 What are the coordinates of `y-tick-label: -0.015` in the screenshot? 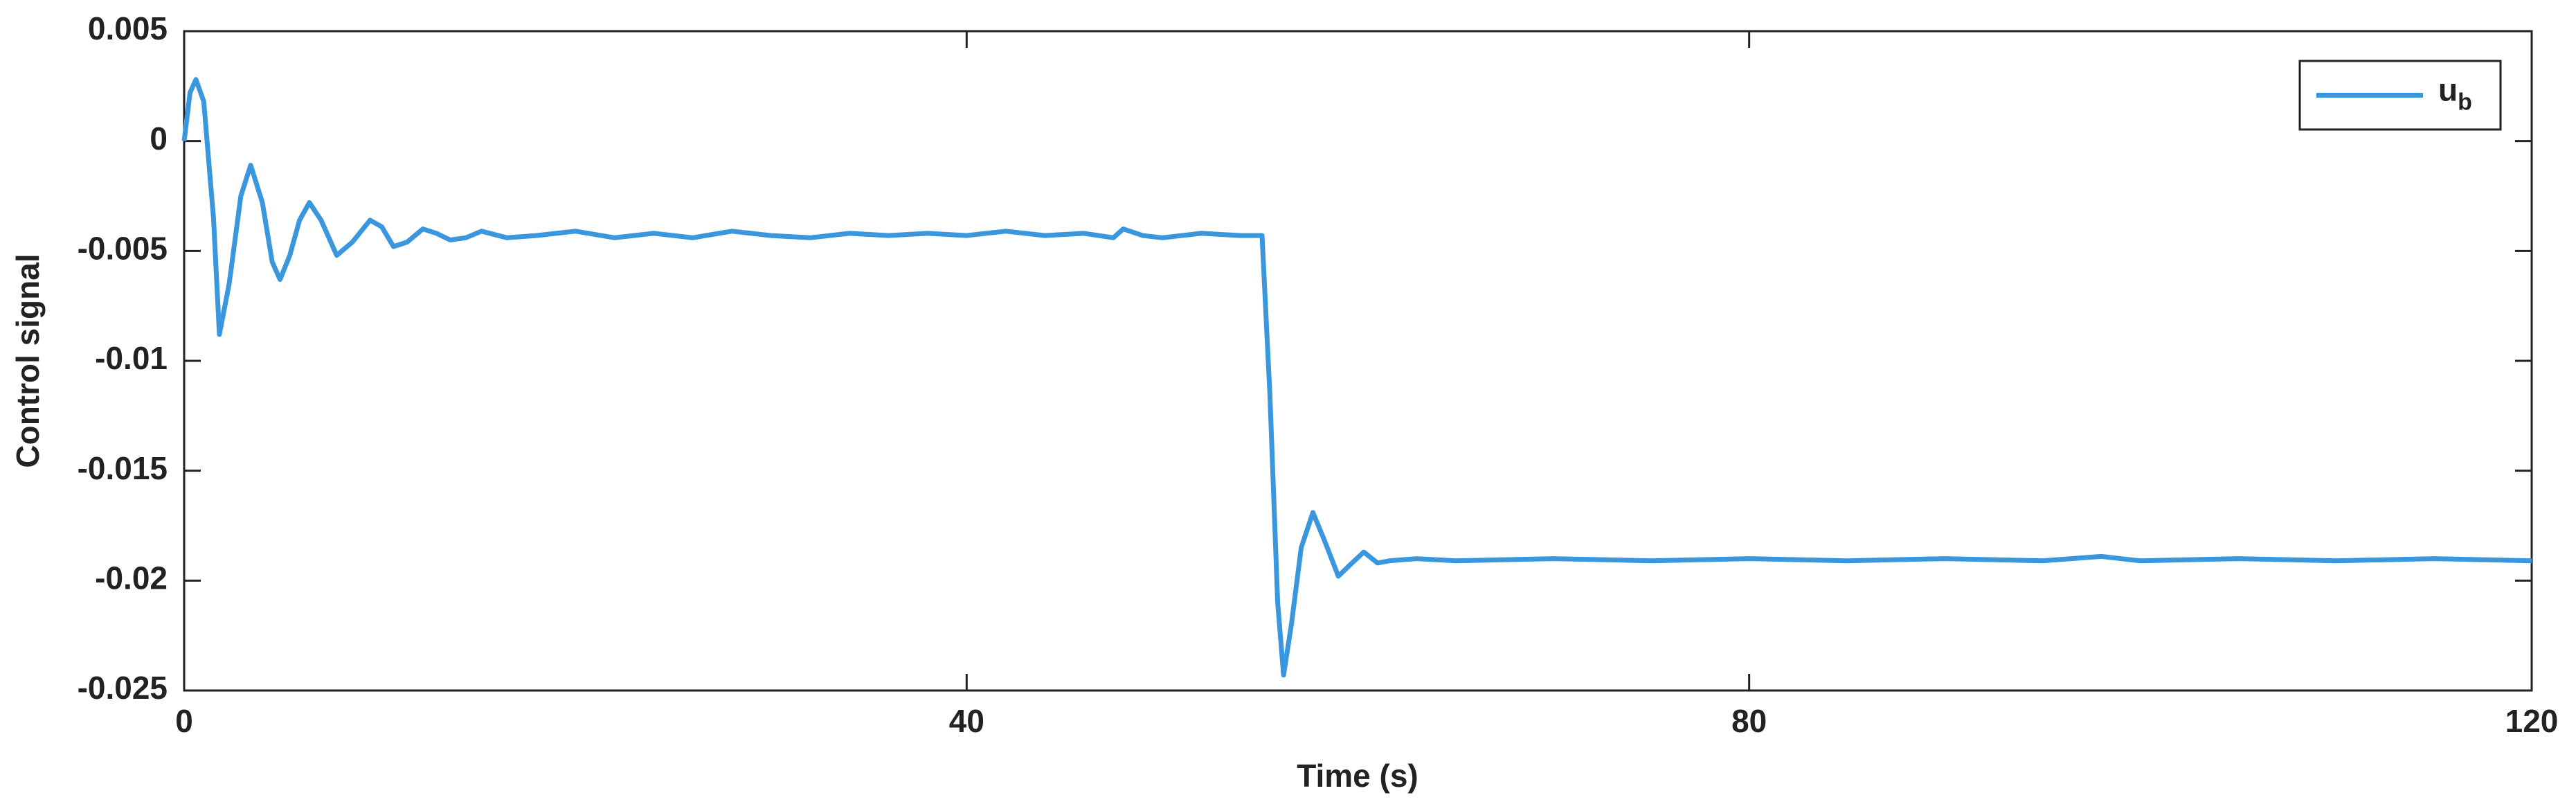 It's located at (123, 468).